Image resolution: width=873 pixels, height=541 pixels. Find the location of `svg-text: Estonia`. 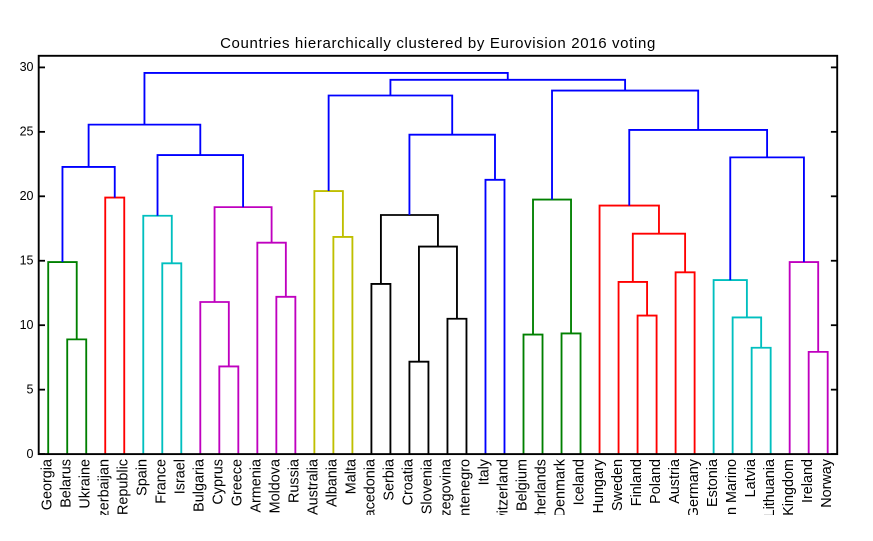

svg-text: Estonia is located at coordinates (713, 483).